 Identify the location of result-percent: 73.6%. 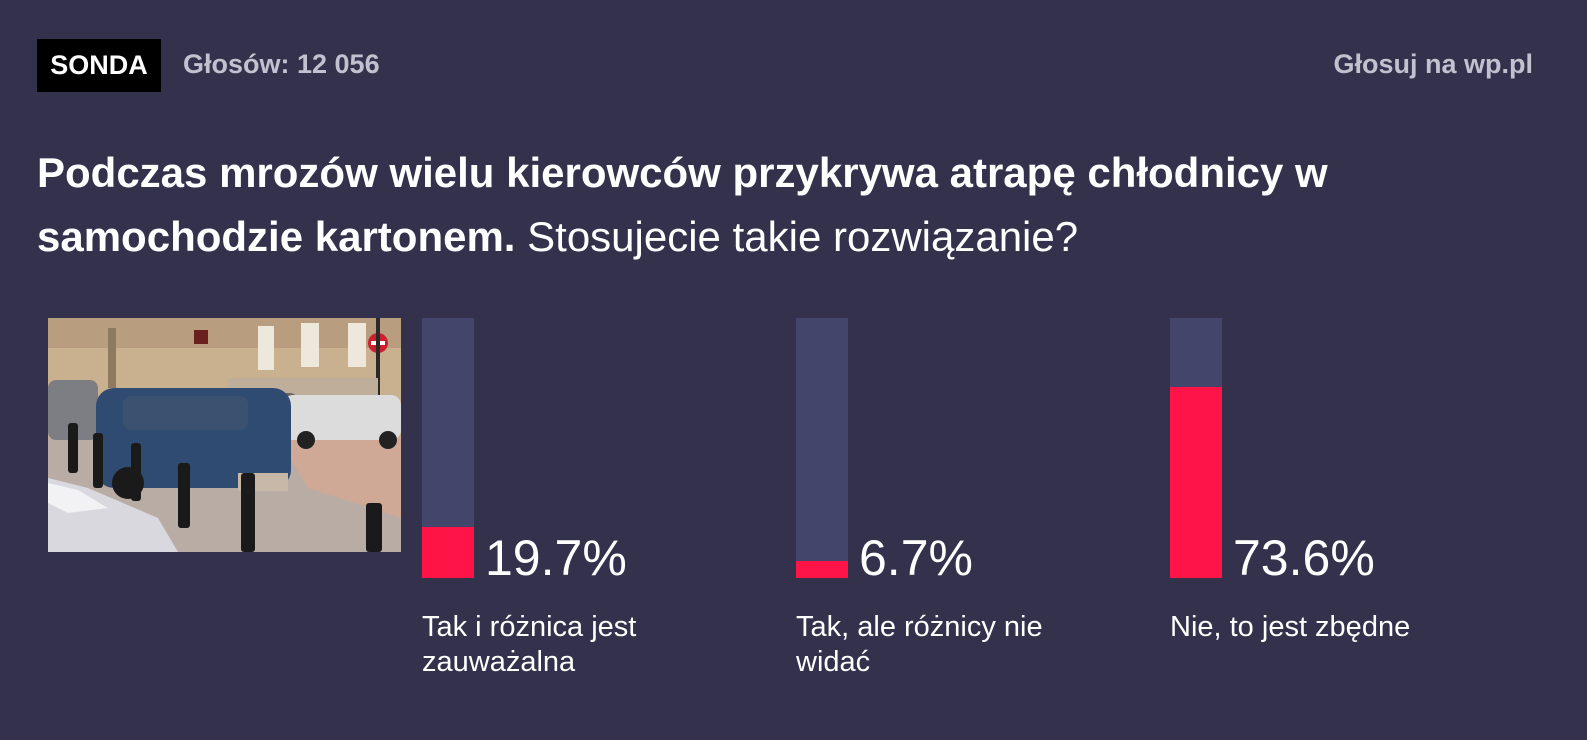
(1304, 558).